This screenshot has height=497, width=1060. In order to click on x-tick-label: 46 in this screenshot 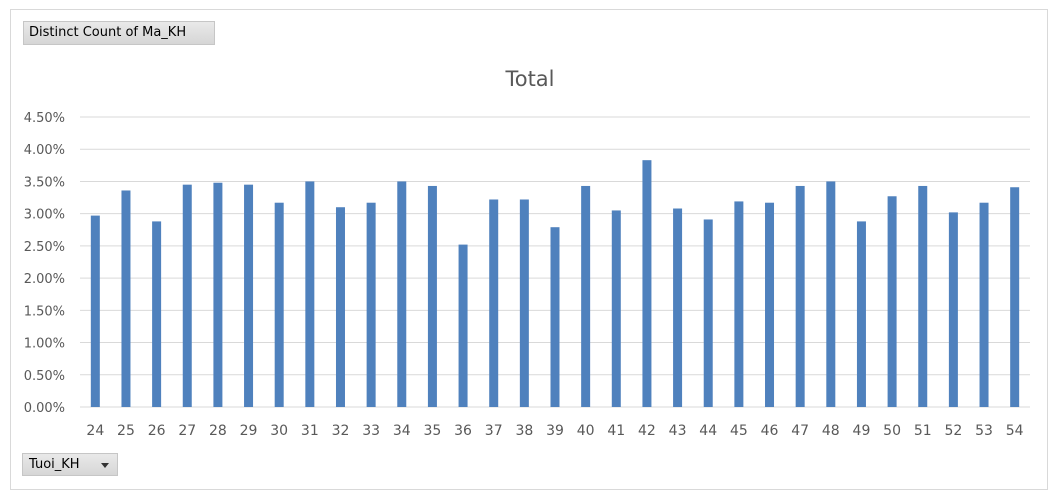, I will do `click(770, 431)`.